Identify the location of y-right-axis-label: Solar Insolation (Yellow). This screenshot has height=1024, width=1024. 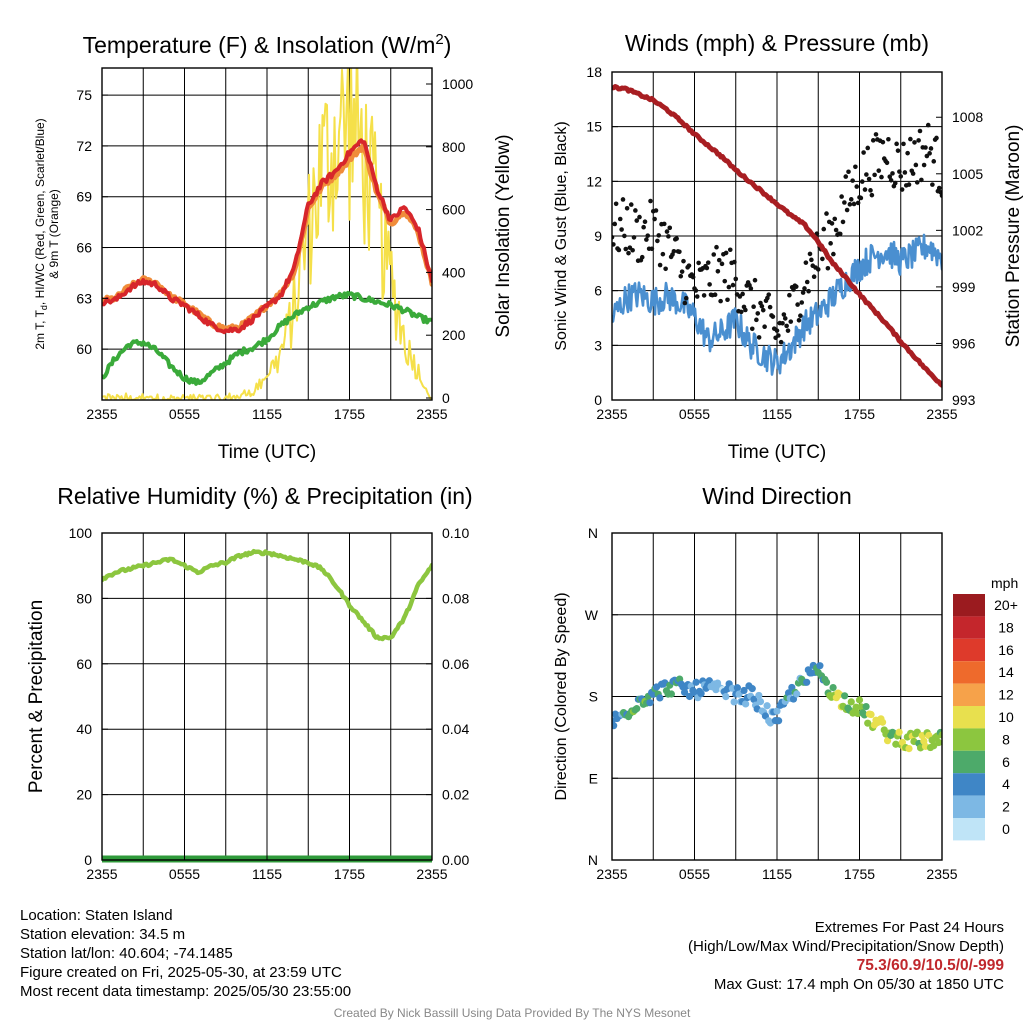
(503, 235).